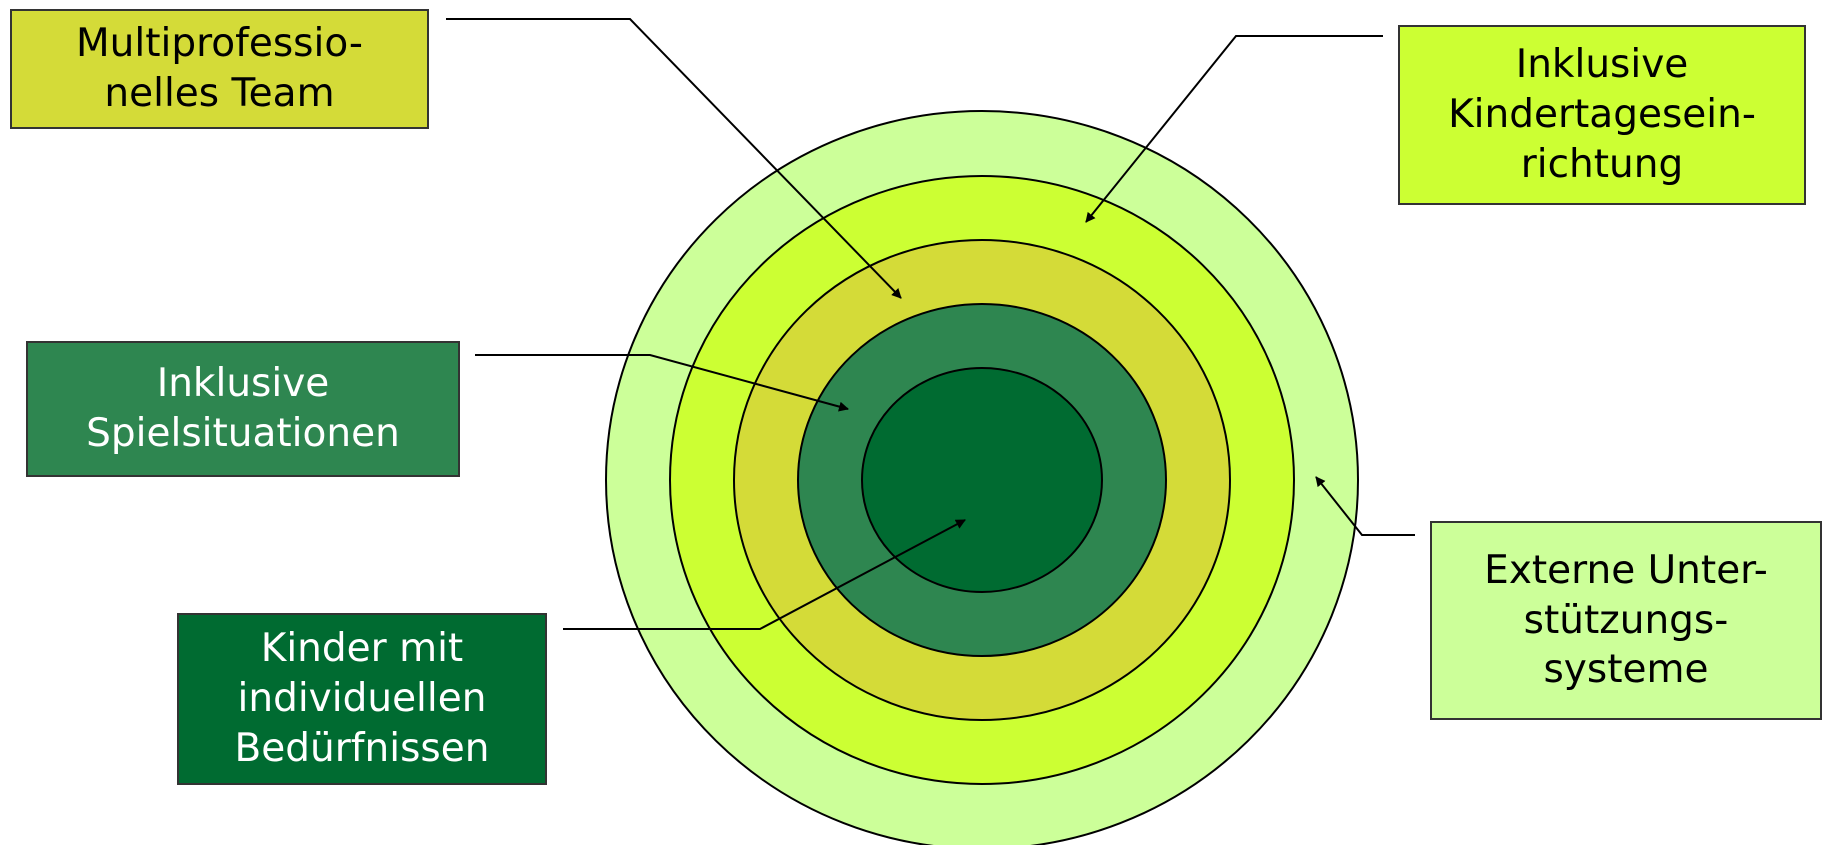 The image size is (1822, 845). What do you see at coordinates (1365, 506) in the screenshot?
I see `connector-externe-unterstuetzungssysteme` at bounding box center [1365, 506].